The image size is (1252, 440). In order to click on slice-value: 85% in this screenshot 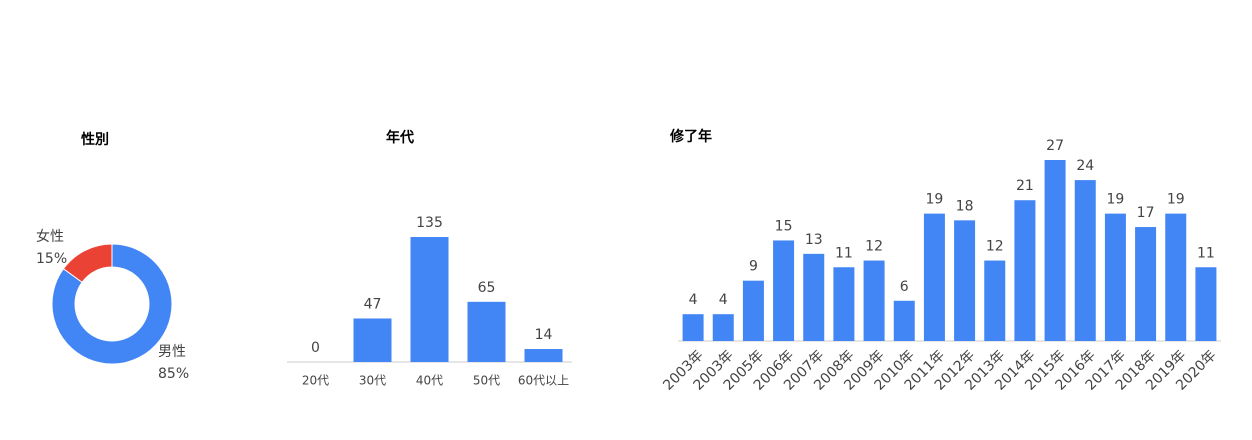, I will do `click(173, 374)`.